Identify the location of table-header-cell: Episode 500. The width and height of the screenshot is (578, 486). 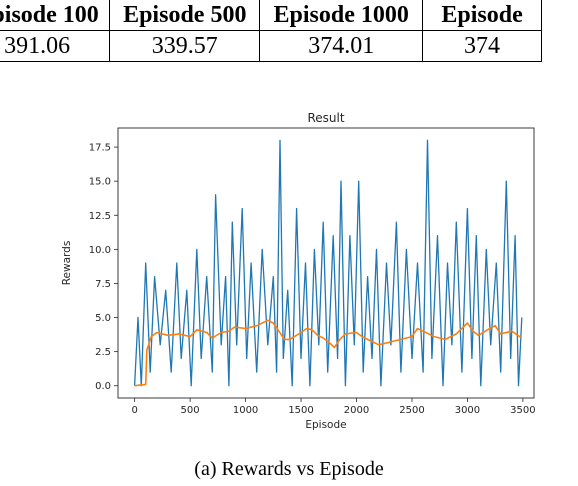
(185, 15).